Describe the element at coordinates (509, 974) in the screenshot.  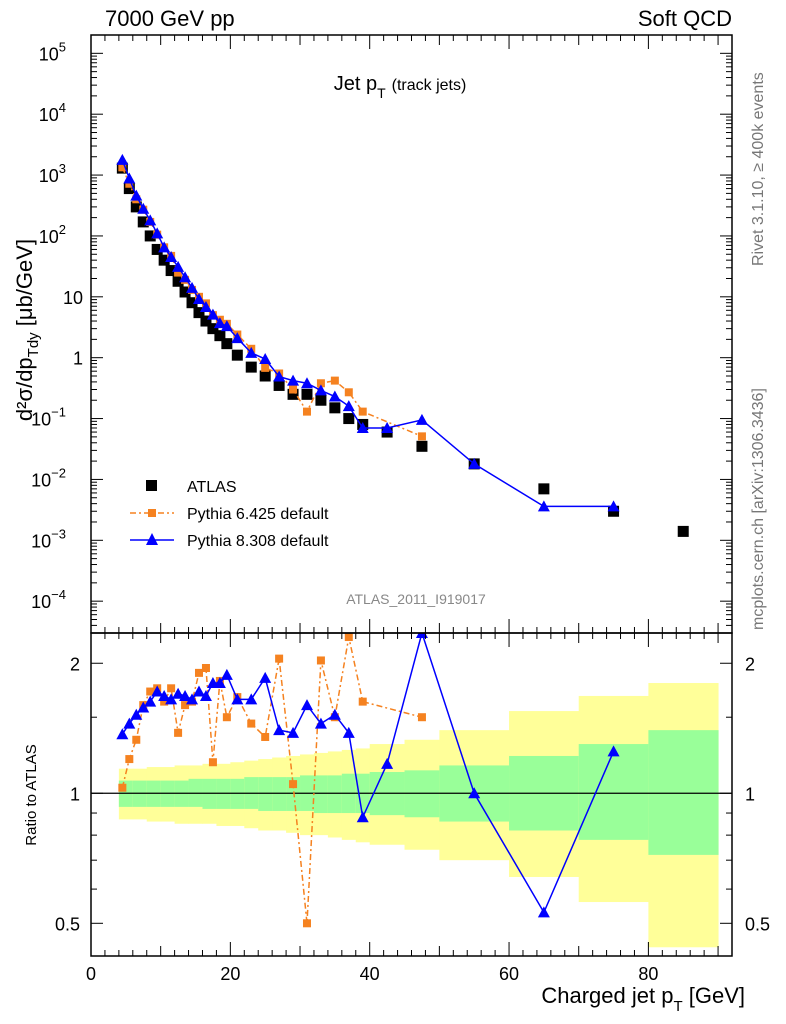
I see `ratio-x-tick-label: 60` at that location.